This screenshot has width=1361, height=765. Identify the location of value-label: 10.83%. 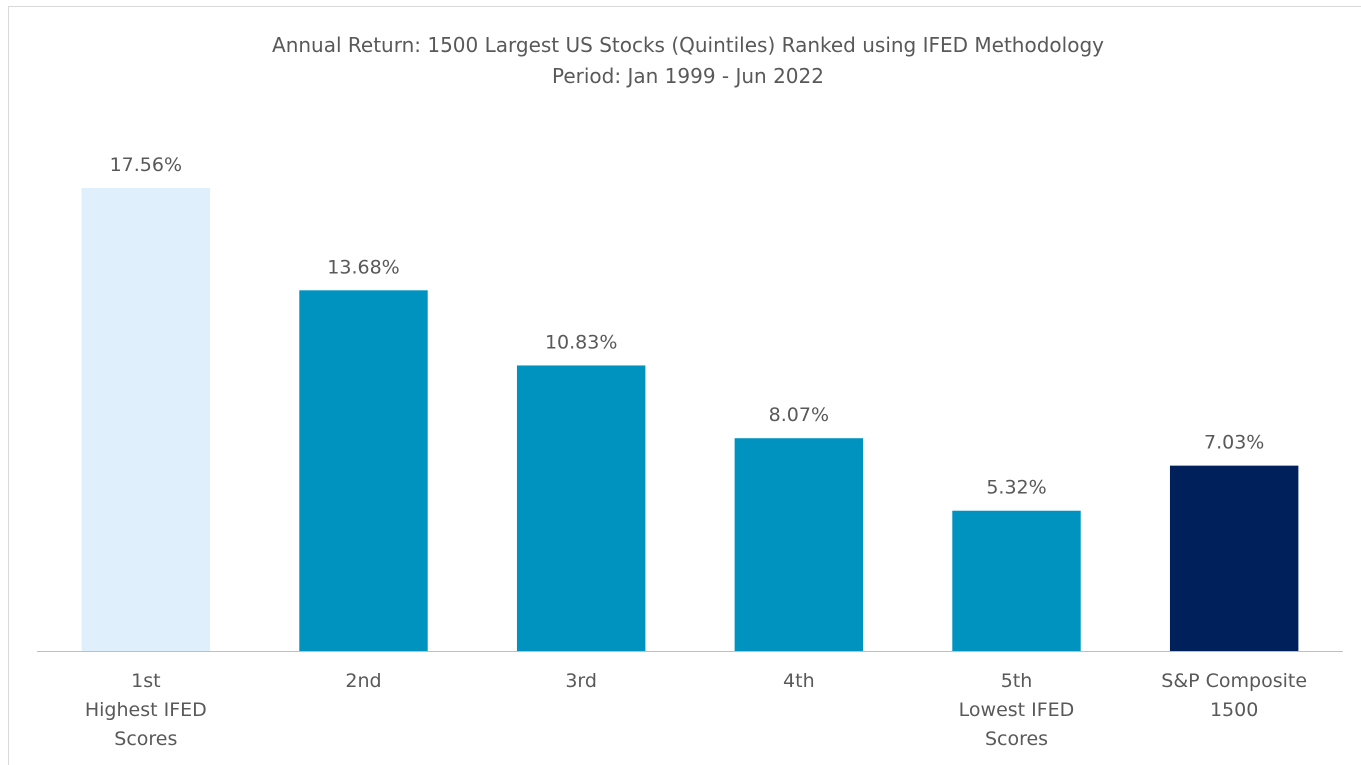
(581, 342).